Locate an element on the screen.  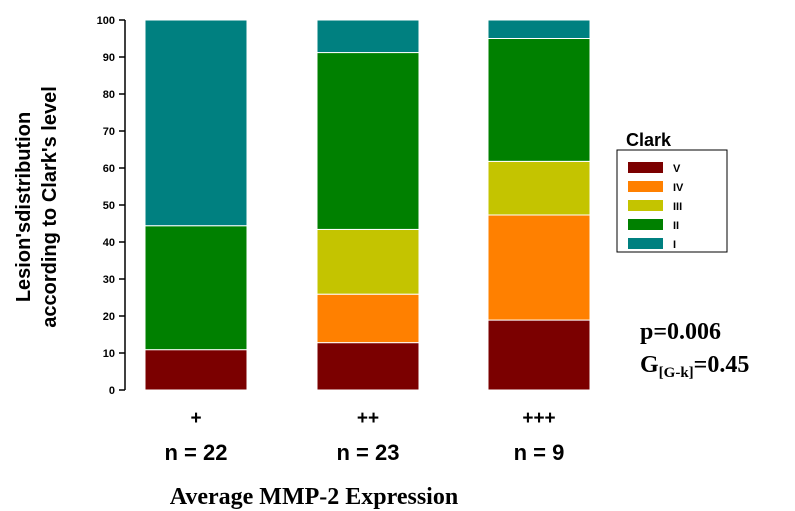
x-axis-label: Average MMP-2 Expression is located at coordinates (314, 497).